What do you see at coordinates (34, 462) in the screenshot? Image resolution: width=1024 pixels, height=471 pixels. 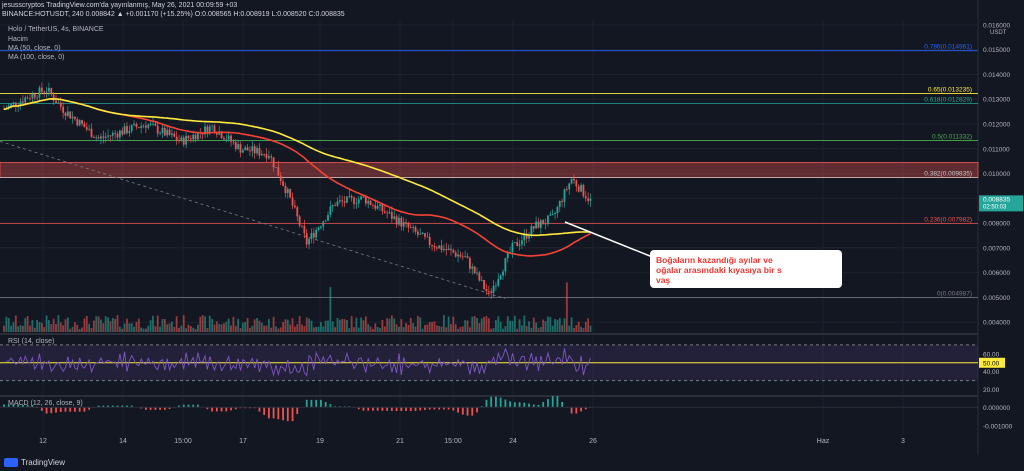 I see `footer-brand: TradingView` at bounding box center [34, 462].